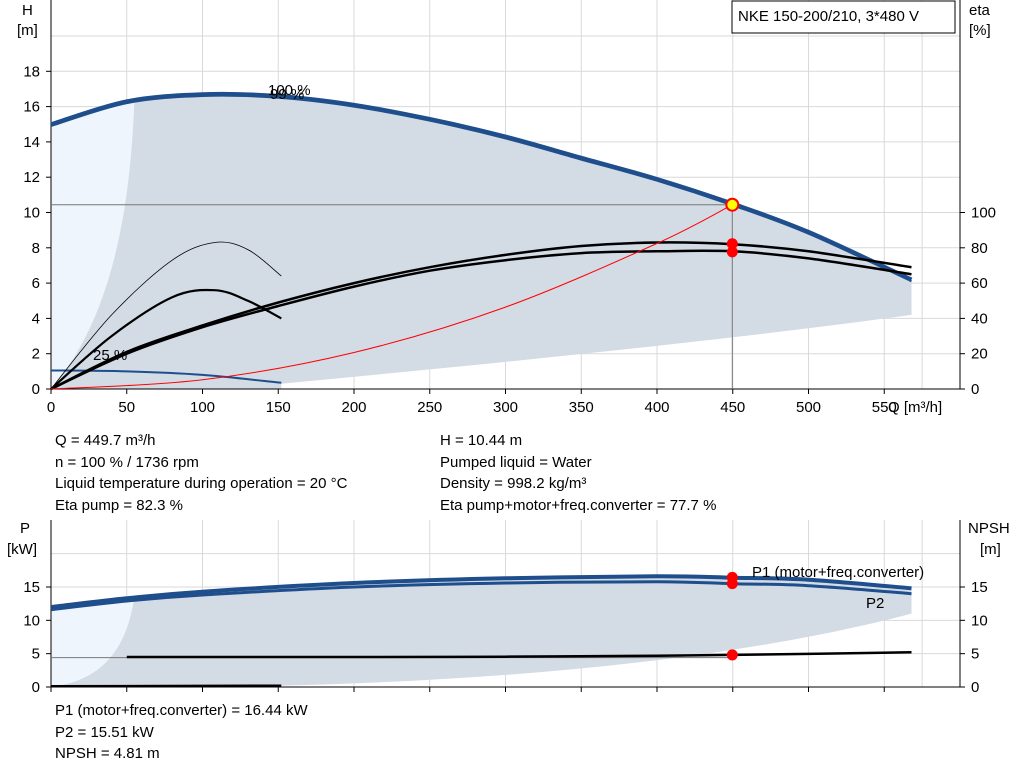 This screenshot has width=1024, height=781. Describe the element at coordinates (31, 587) in the screenshot. I see `y-tick-label-left: 15` at that location.